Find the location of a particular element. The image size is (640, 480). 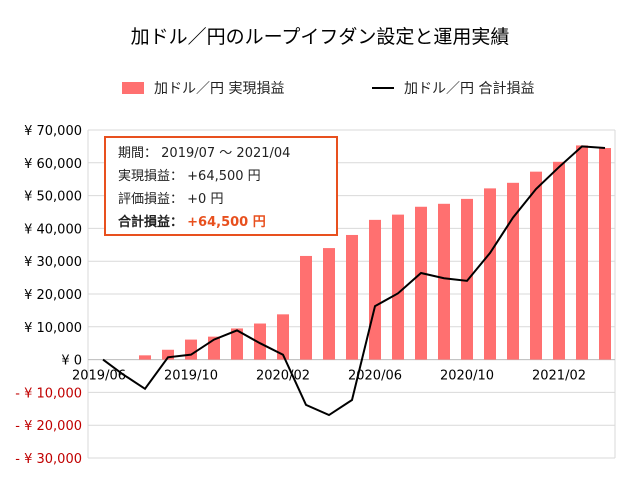

legend-swatch-bar is located at coordinates (133, 88).